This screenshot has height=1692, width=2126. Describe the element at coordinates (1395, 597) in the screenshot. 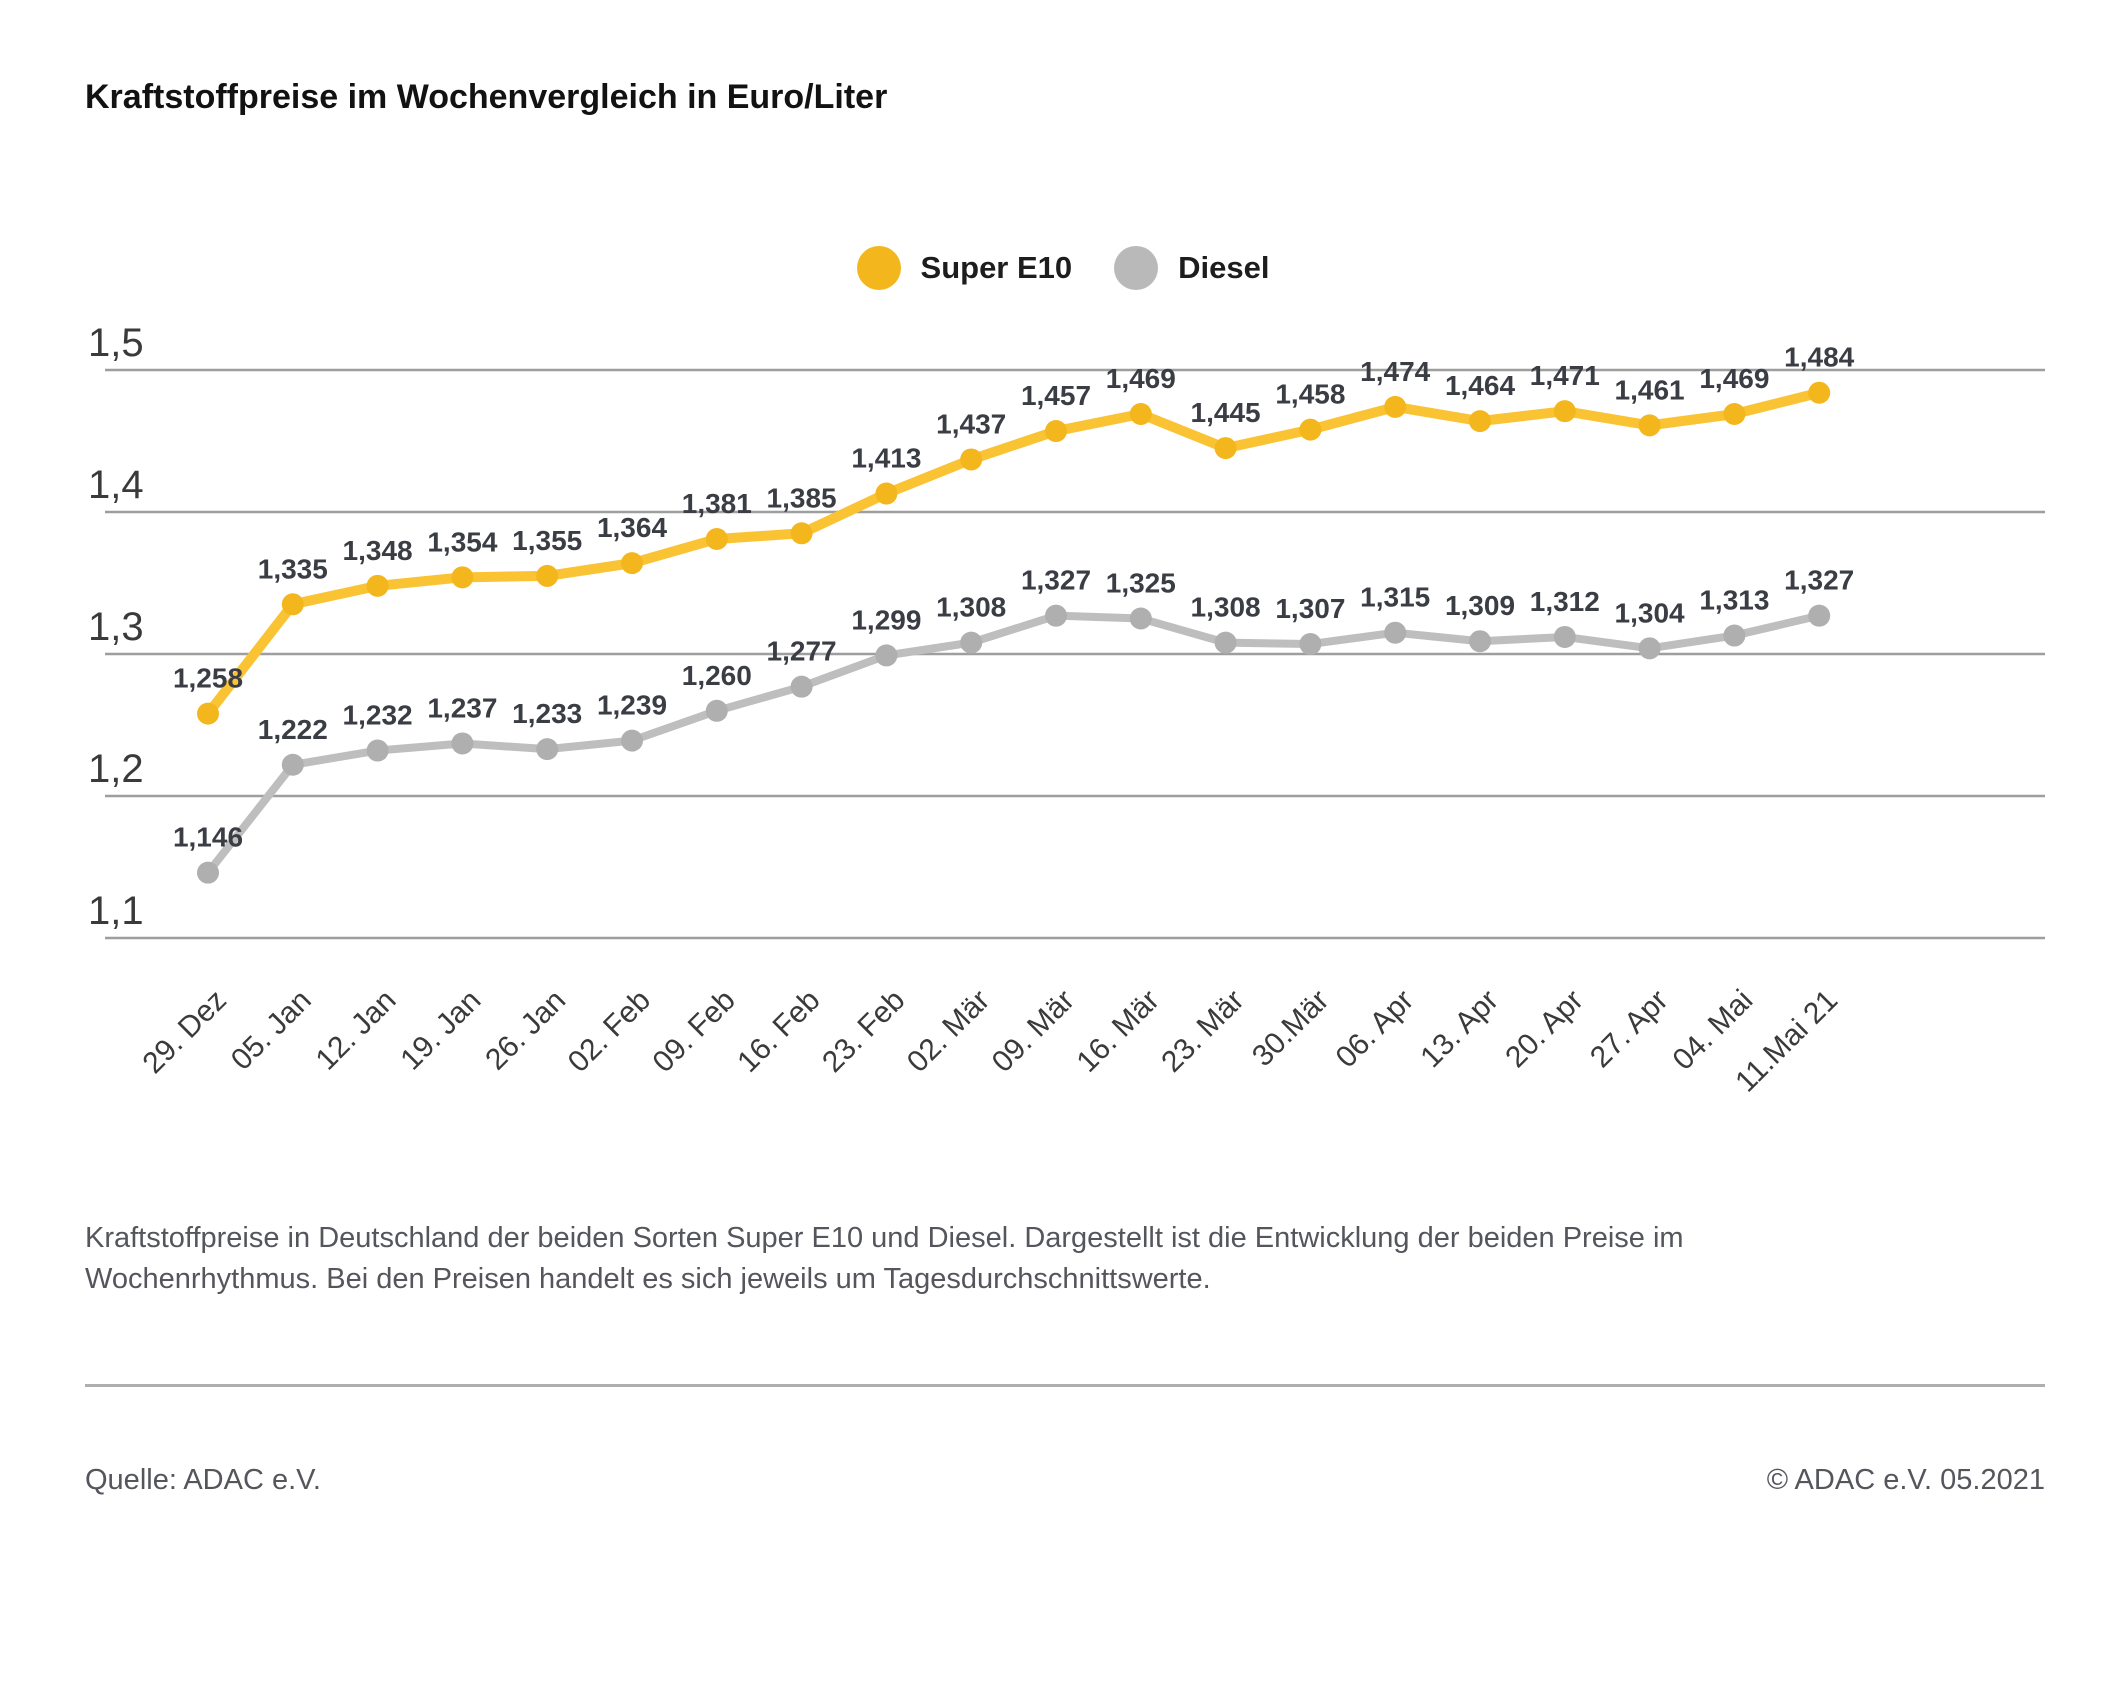

I see `diesel-value-label: 1,315` at that location.